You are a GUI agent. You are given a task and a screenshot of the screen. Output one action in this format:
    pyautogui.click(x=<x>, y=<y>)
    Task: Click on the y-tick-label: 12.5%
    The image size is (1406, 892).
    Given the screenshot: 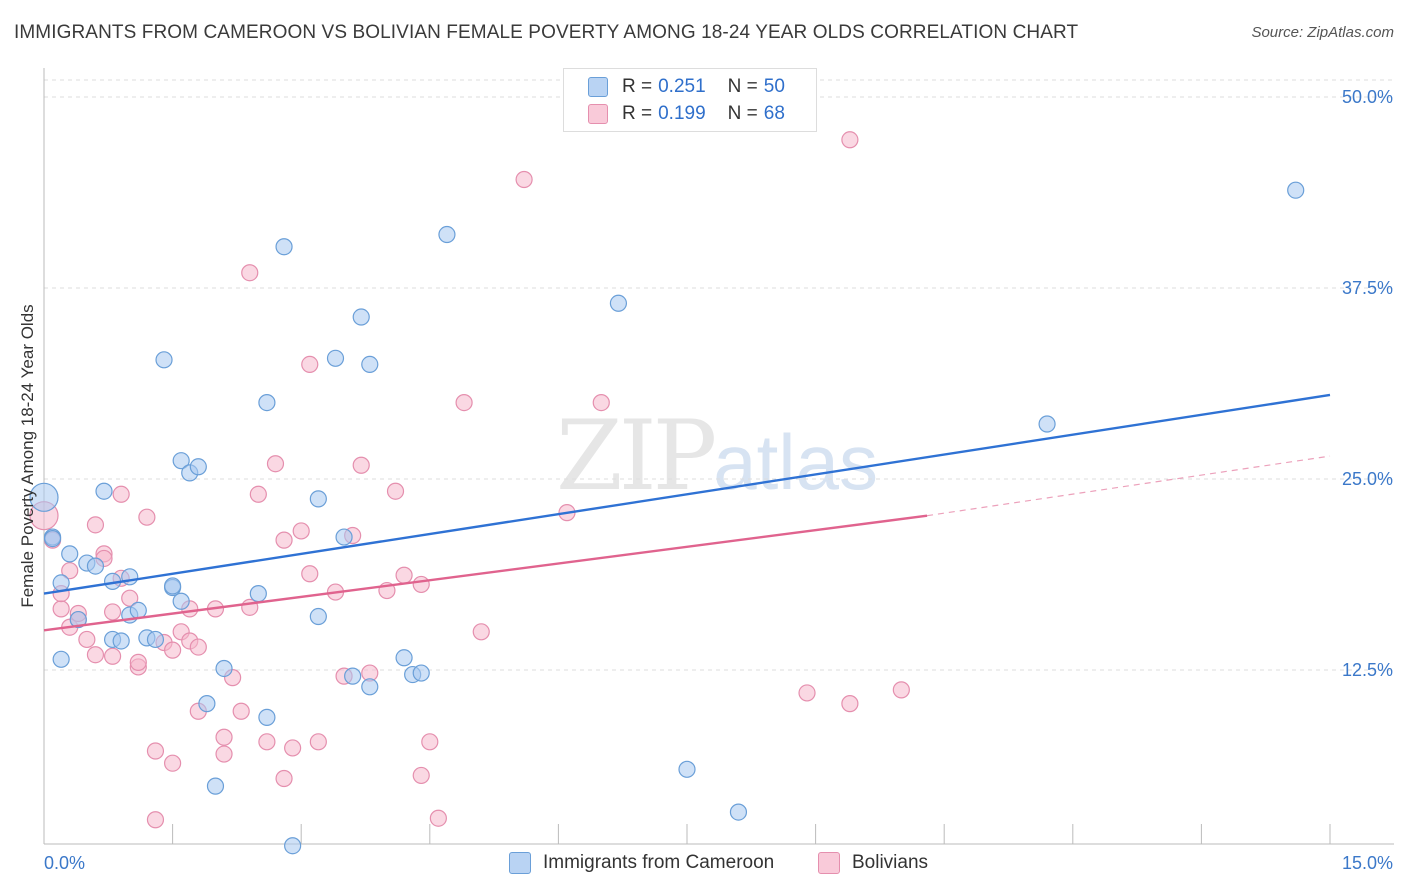 What is the action you would take?
    pyautogui.click(x=1367, y=670)
    